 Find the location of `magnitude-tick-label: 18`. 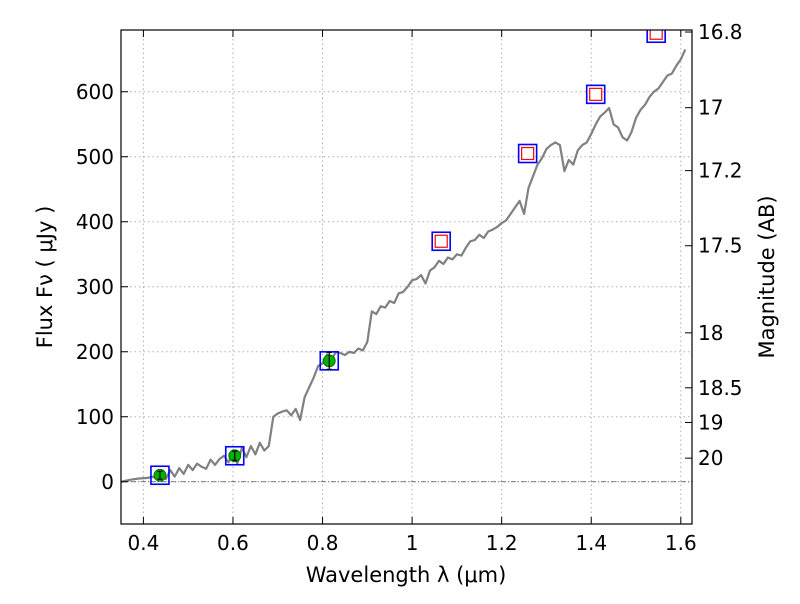

magnitude-tick-label: 18 is located at coordinates (710, 333).